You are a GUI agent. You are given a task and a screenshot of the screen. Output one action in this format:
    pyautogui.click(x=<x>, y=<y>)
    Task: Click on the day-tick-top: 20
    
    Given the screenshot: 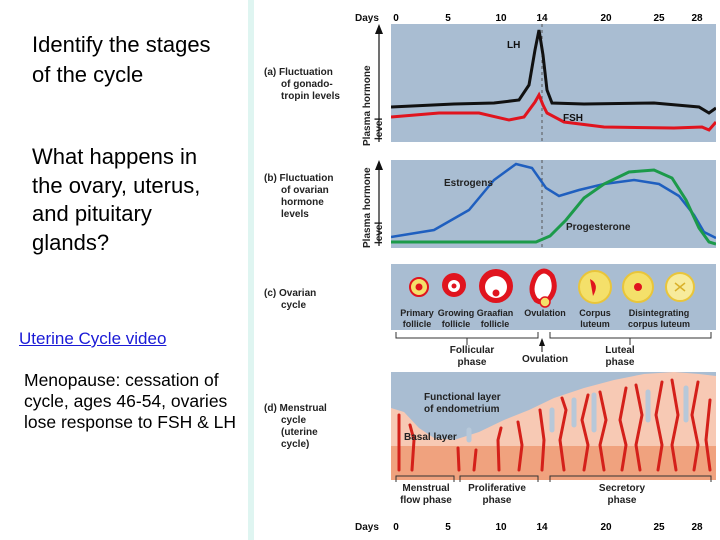 What is the action you would take?
    pyautogui.click(x=606, y=18)
    